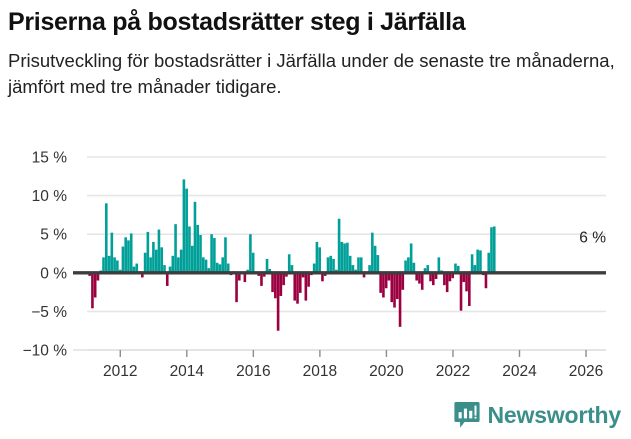 This screenshot has width=631, height=439. Describe the element at coordinates (466, 415) in the screenshot. I see `bar-chart-speech-bubble-icon` at that location.